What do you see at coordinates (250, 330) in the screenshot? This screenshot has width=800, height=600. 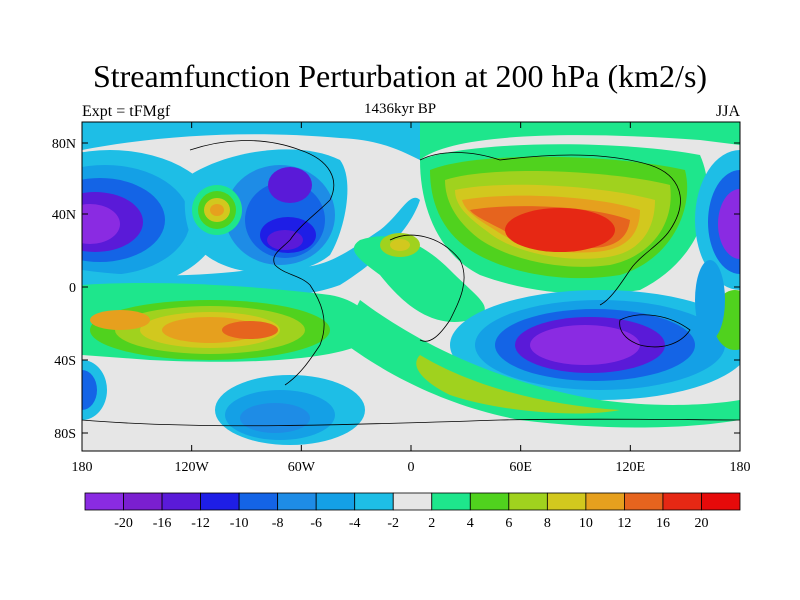 I see `south-pacific-high-core` at bounding box center [250, 330].